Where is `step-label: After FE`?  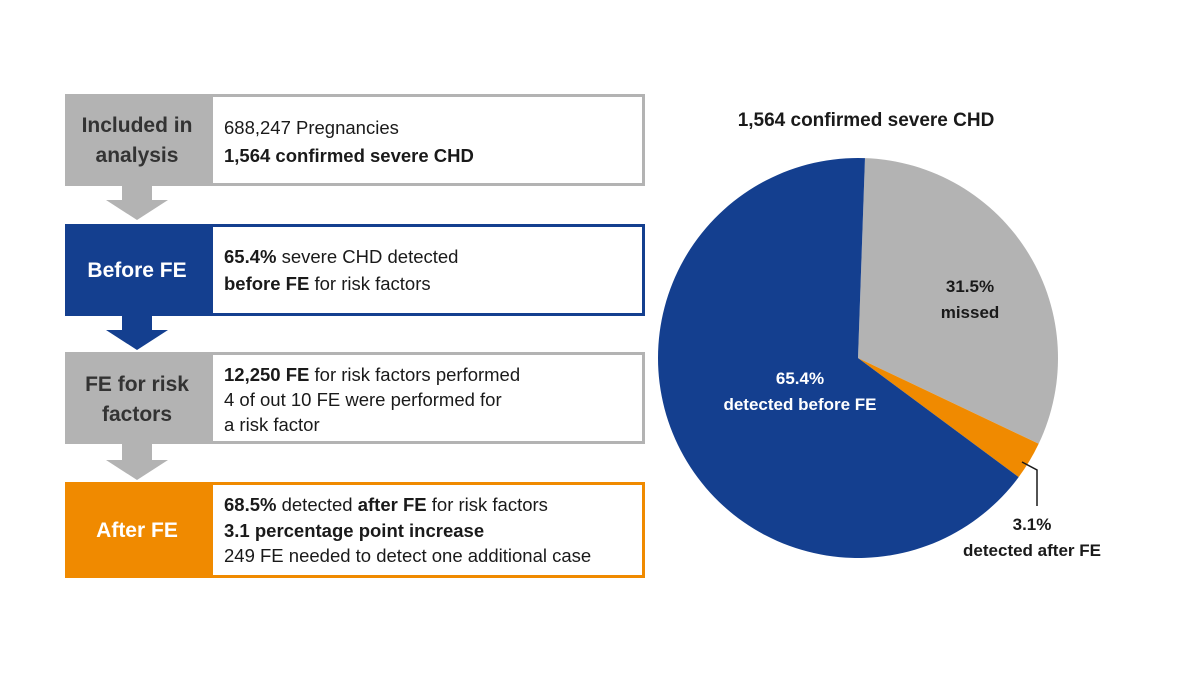
step-label: After FE is located at coordinates (137, 530).